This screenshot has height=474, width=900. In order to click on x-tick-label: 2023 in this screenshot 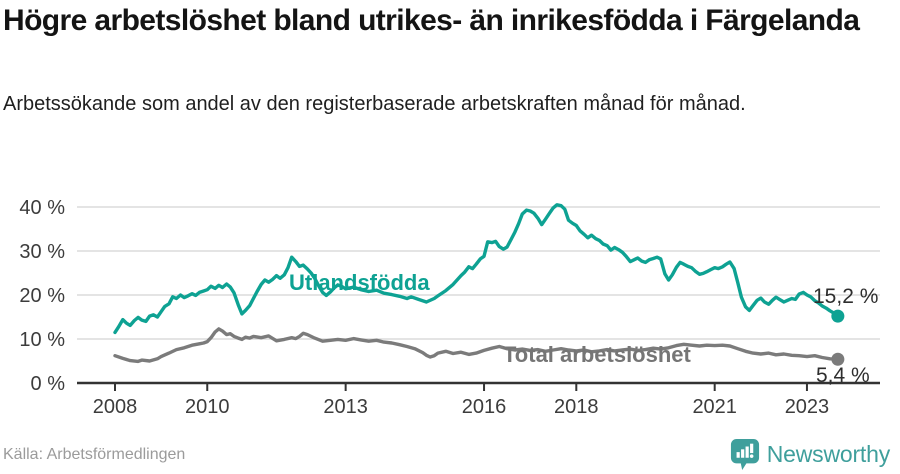, I will do `click(807, 407)`.